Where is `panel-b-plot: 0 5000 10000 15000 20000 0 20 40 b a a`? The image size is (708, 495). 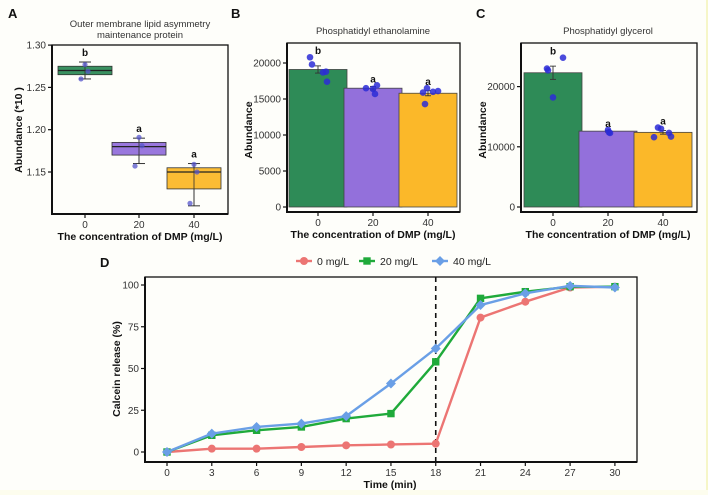
panel-b-plot: 0 5000 10000 15000 20000 0 20 40 b a a is located at coordinates (357, 135).